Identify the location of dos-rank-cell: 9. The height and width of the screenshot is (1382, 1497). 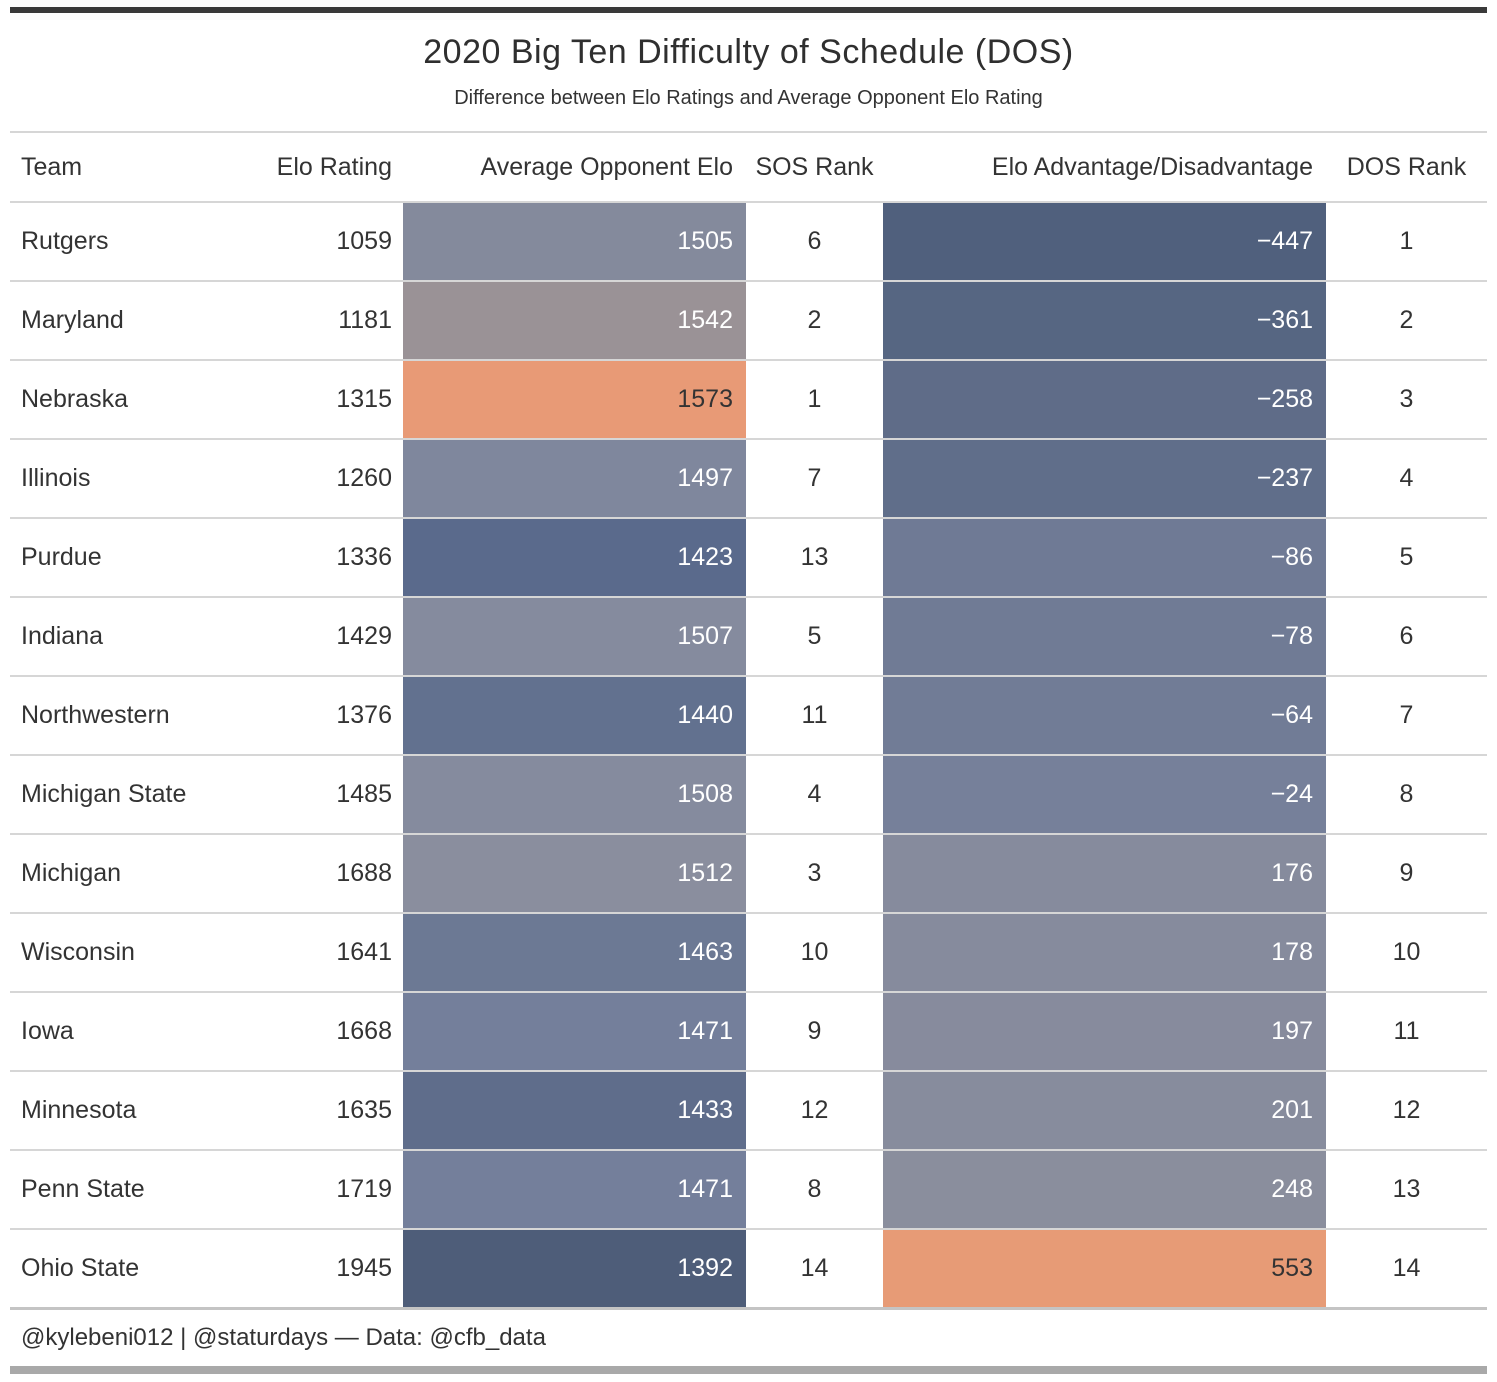
(1406, 873).